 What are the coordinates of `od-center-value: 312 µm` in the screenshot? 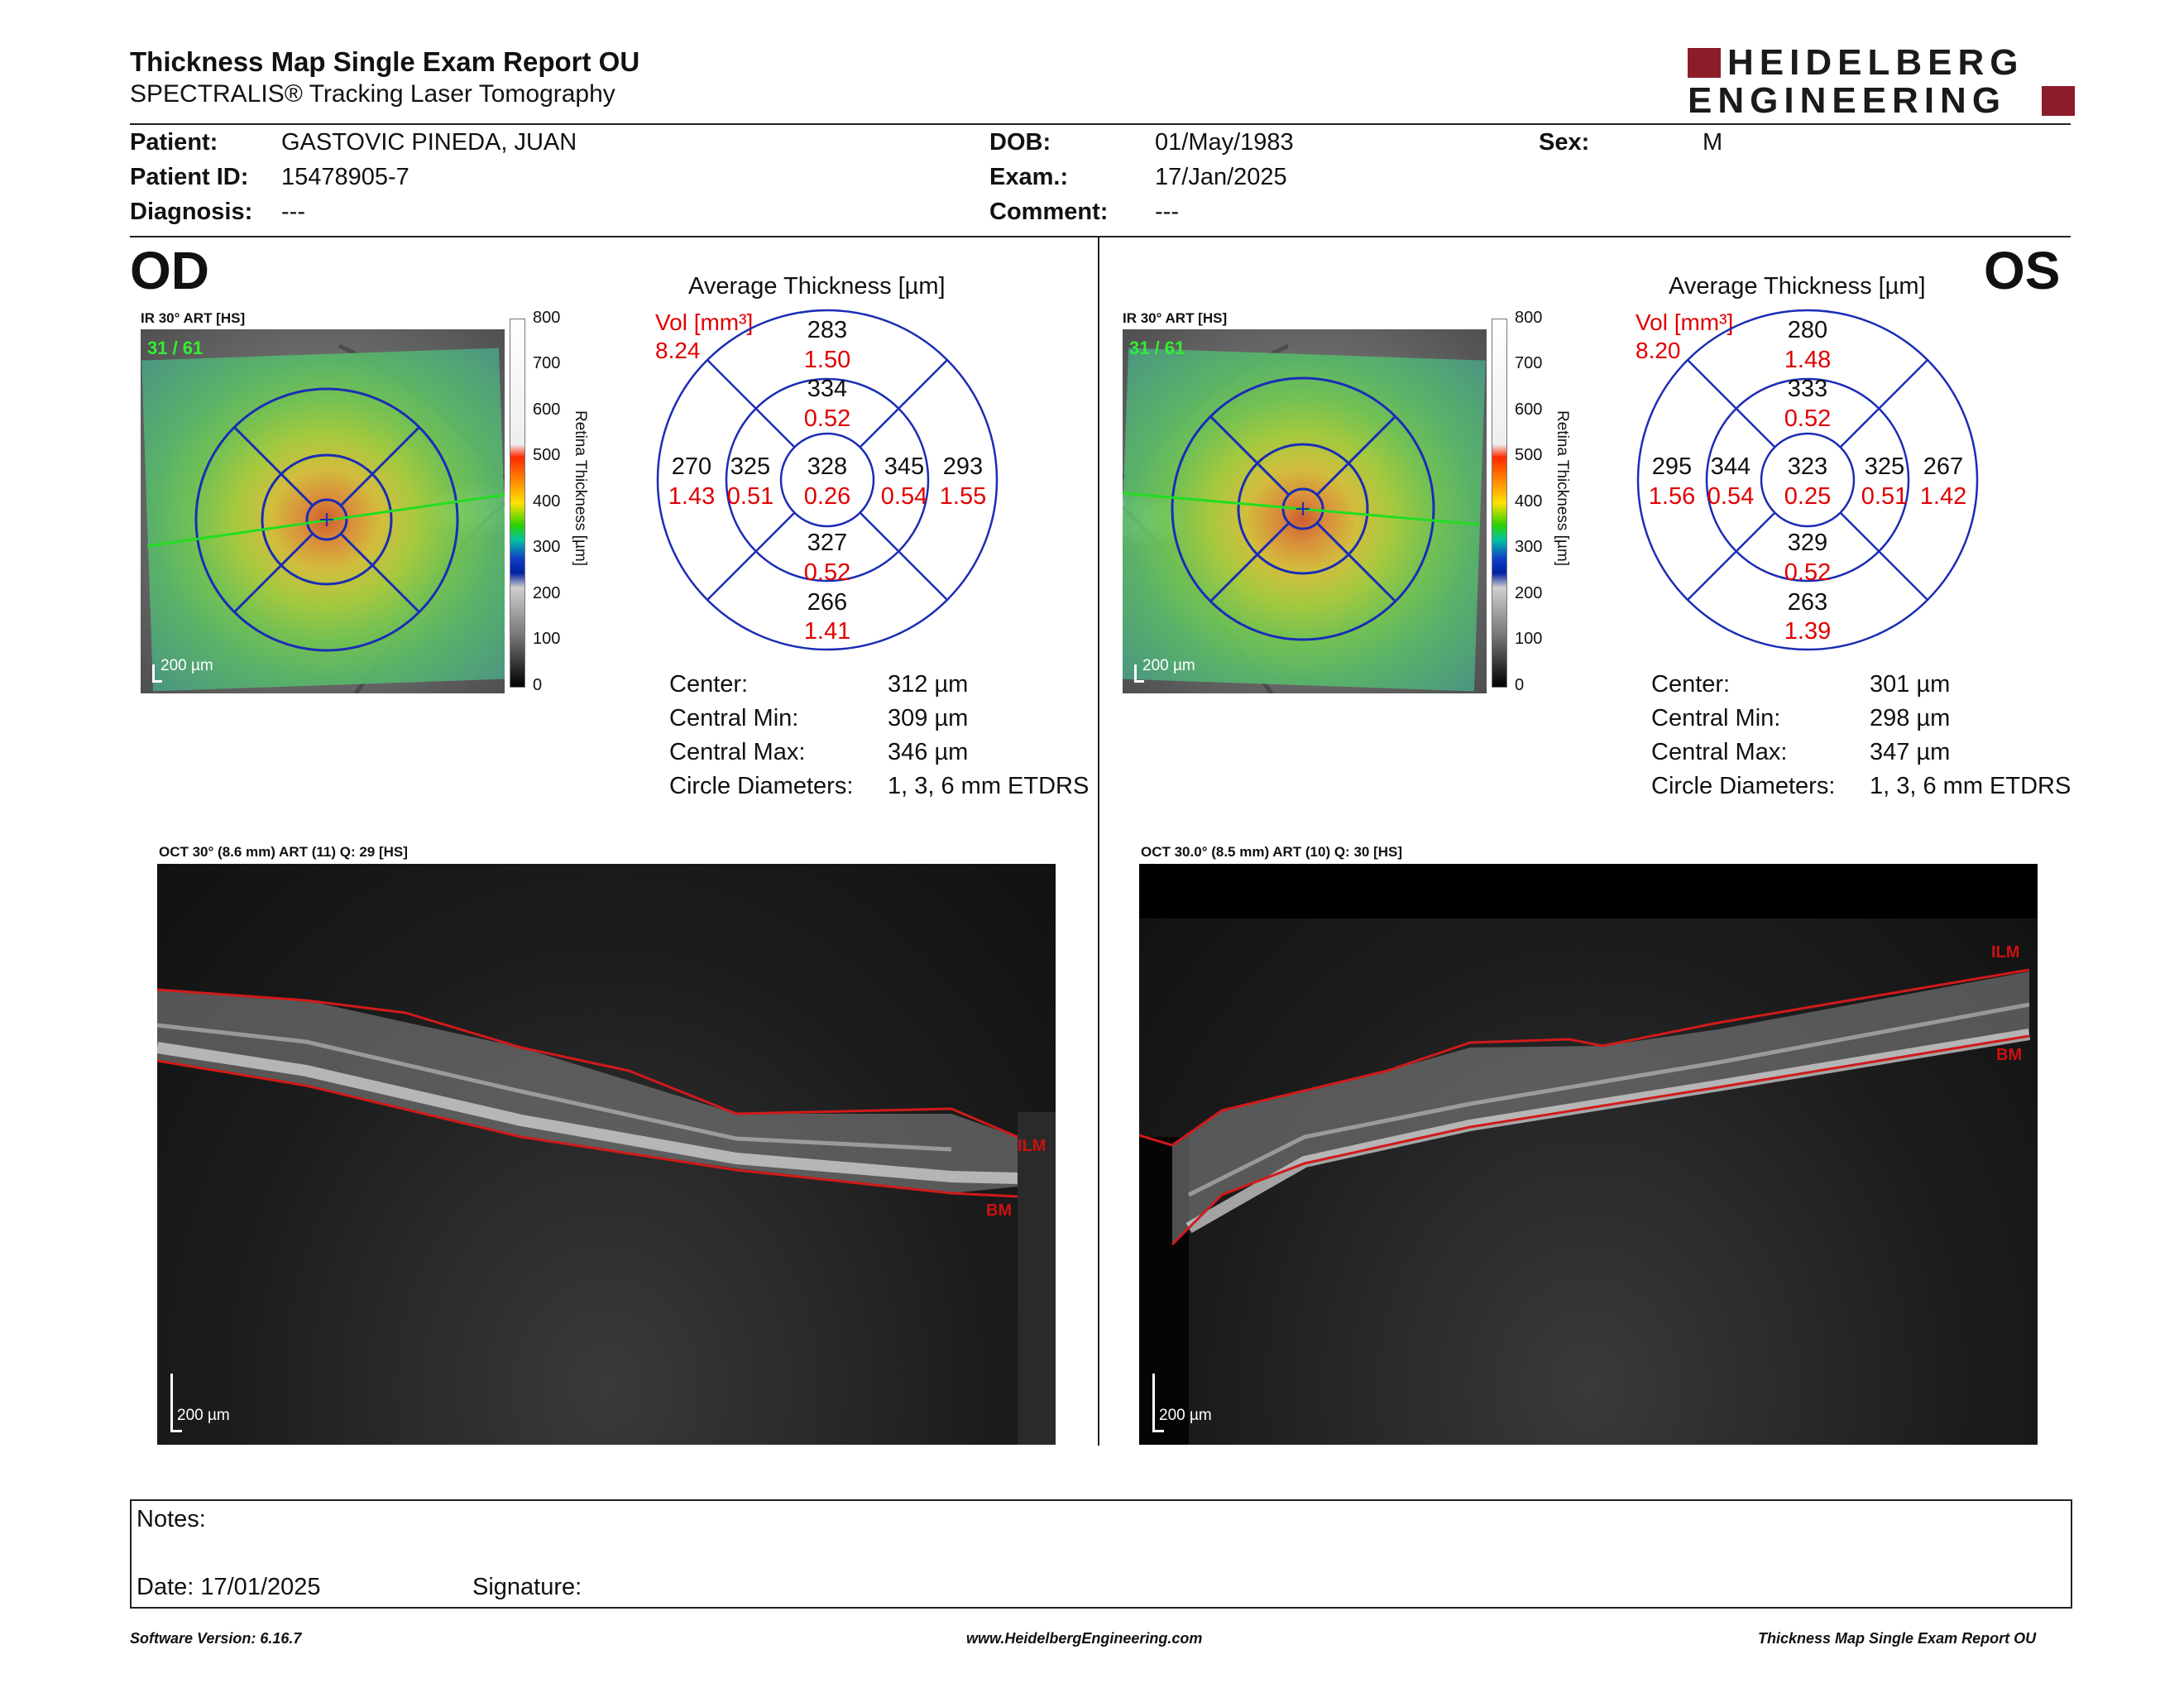 It's located at (928, 684).